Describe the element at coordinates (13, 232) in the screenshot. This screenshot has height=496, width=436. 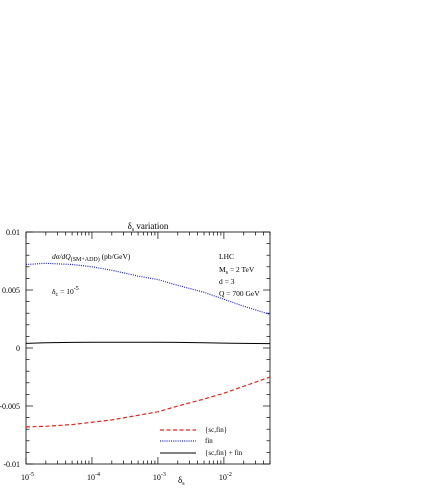
I see `y-tick-label-0: 0.01` at that location.